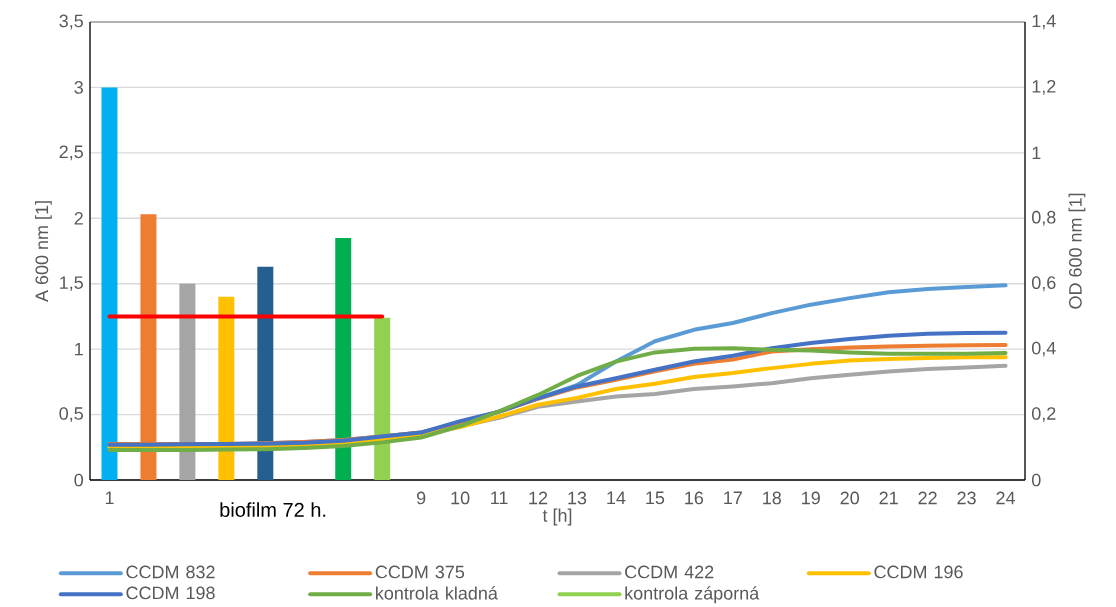  I want to click on x-tick-label: 15, so click(655, 498).